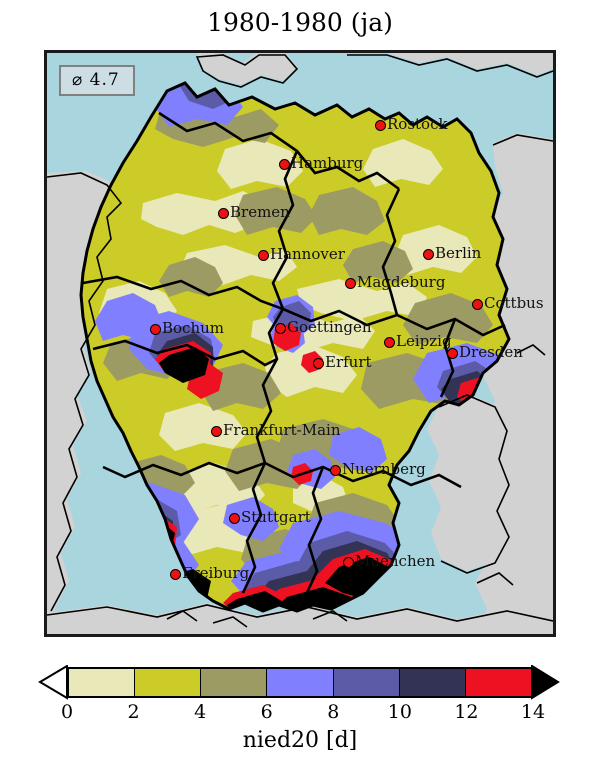  Describe the element at coordinates (545, 682) in the screenshot. I see `colorbar-over-arrow` at that location.